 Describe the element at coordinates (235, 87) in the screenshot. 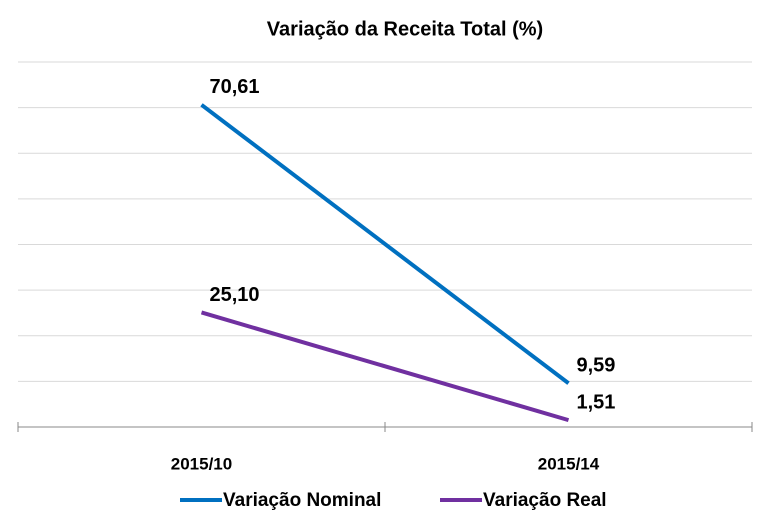

I see `data-label: 70,61` at that location.